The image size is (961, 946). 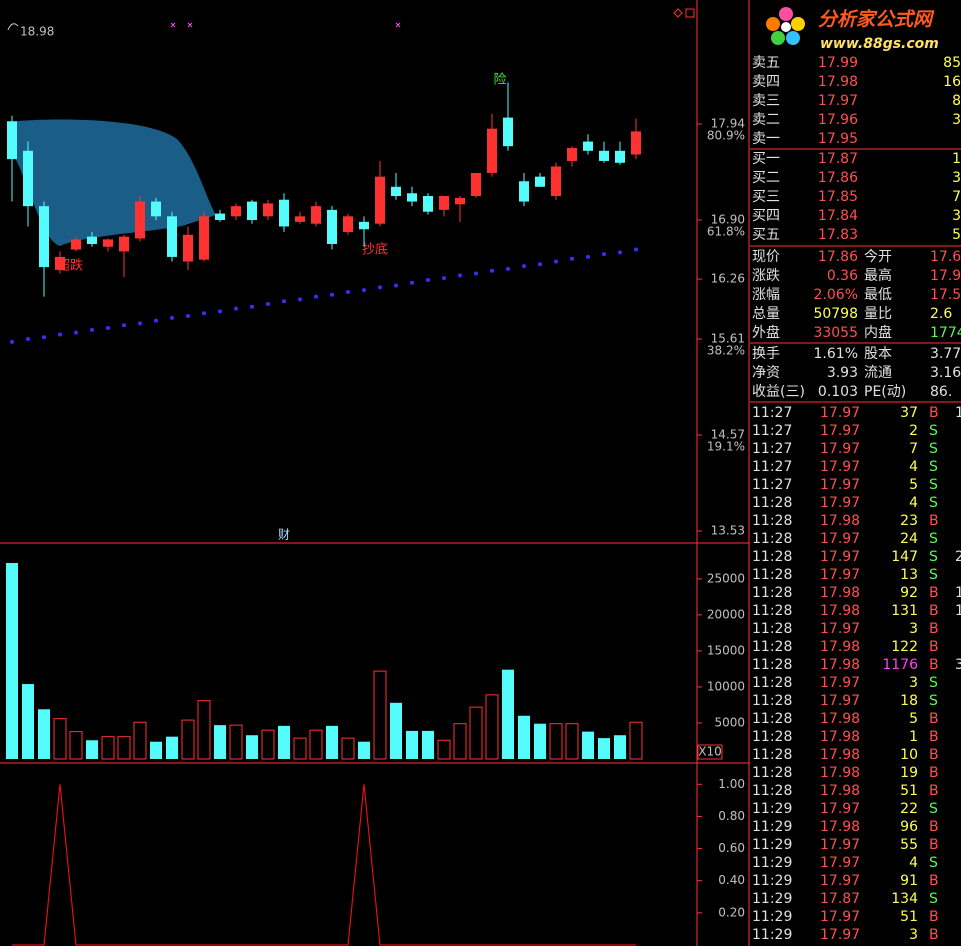 I want to click on quote-label: 今开, so click(x=878, y=257).